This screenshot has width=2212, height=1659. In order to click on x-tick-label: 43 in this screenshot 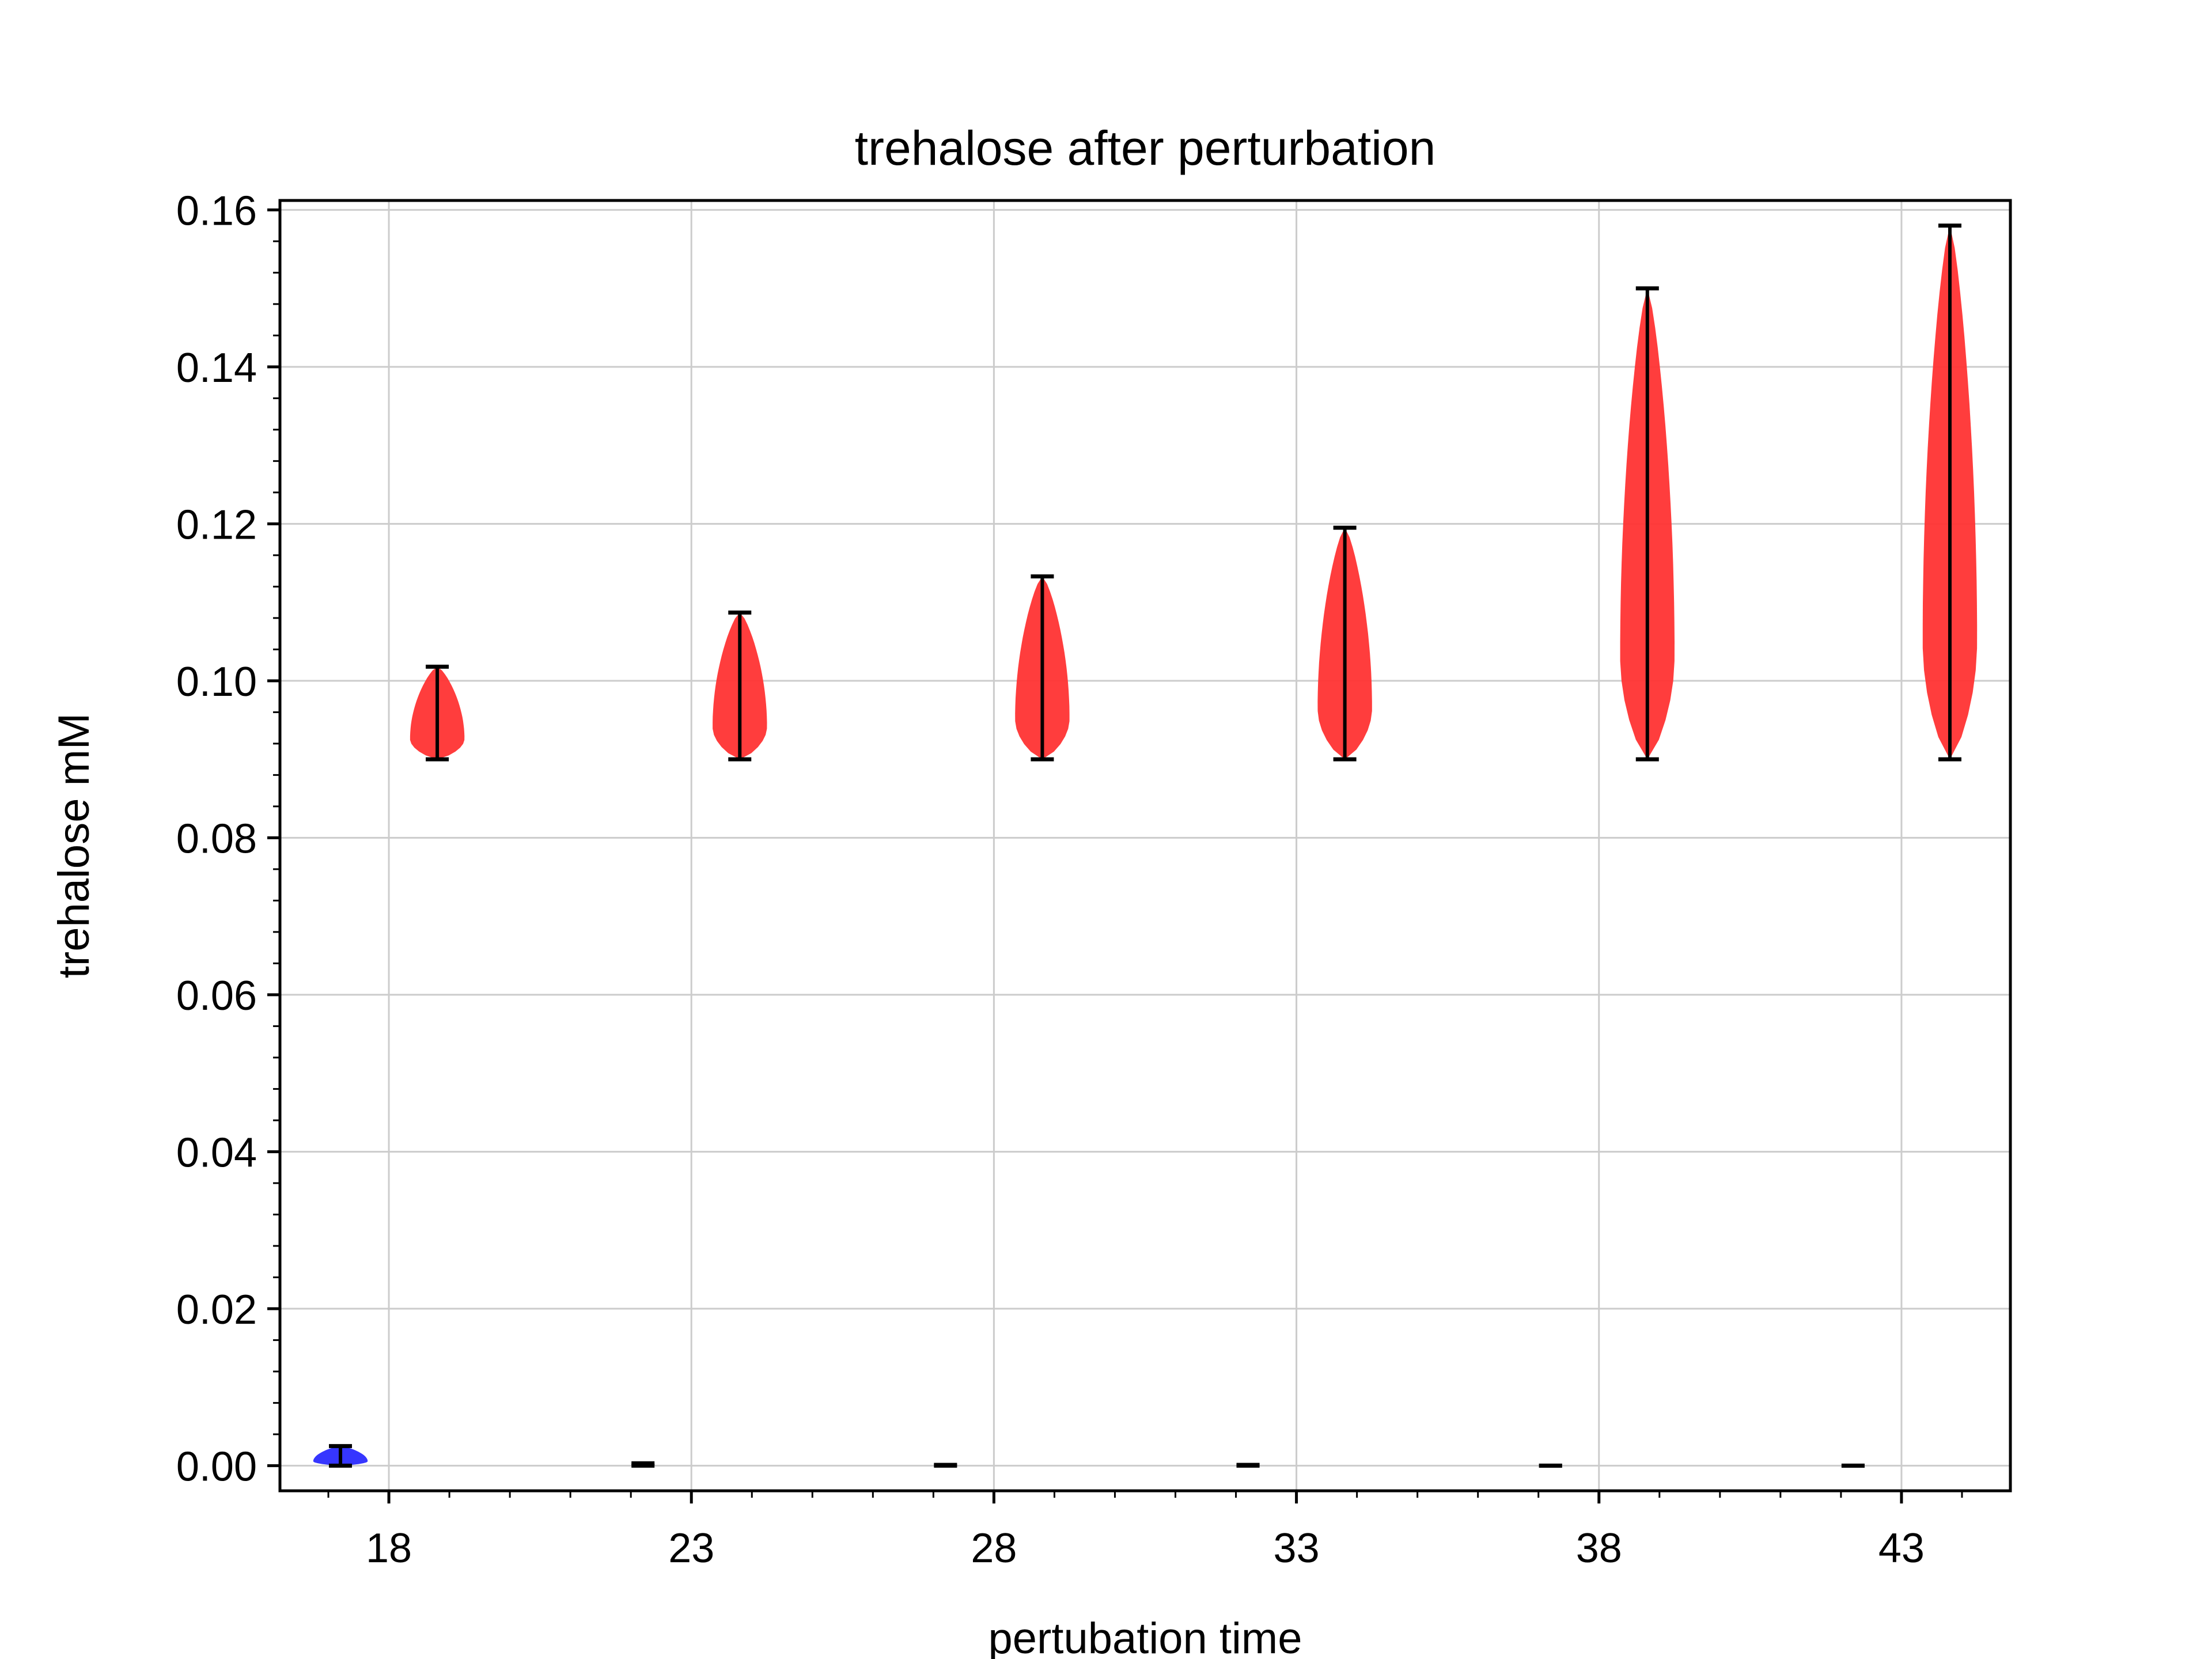, I will do `click(1901, 1548)`.